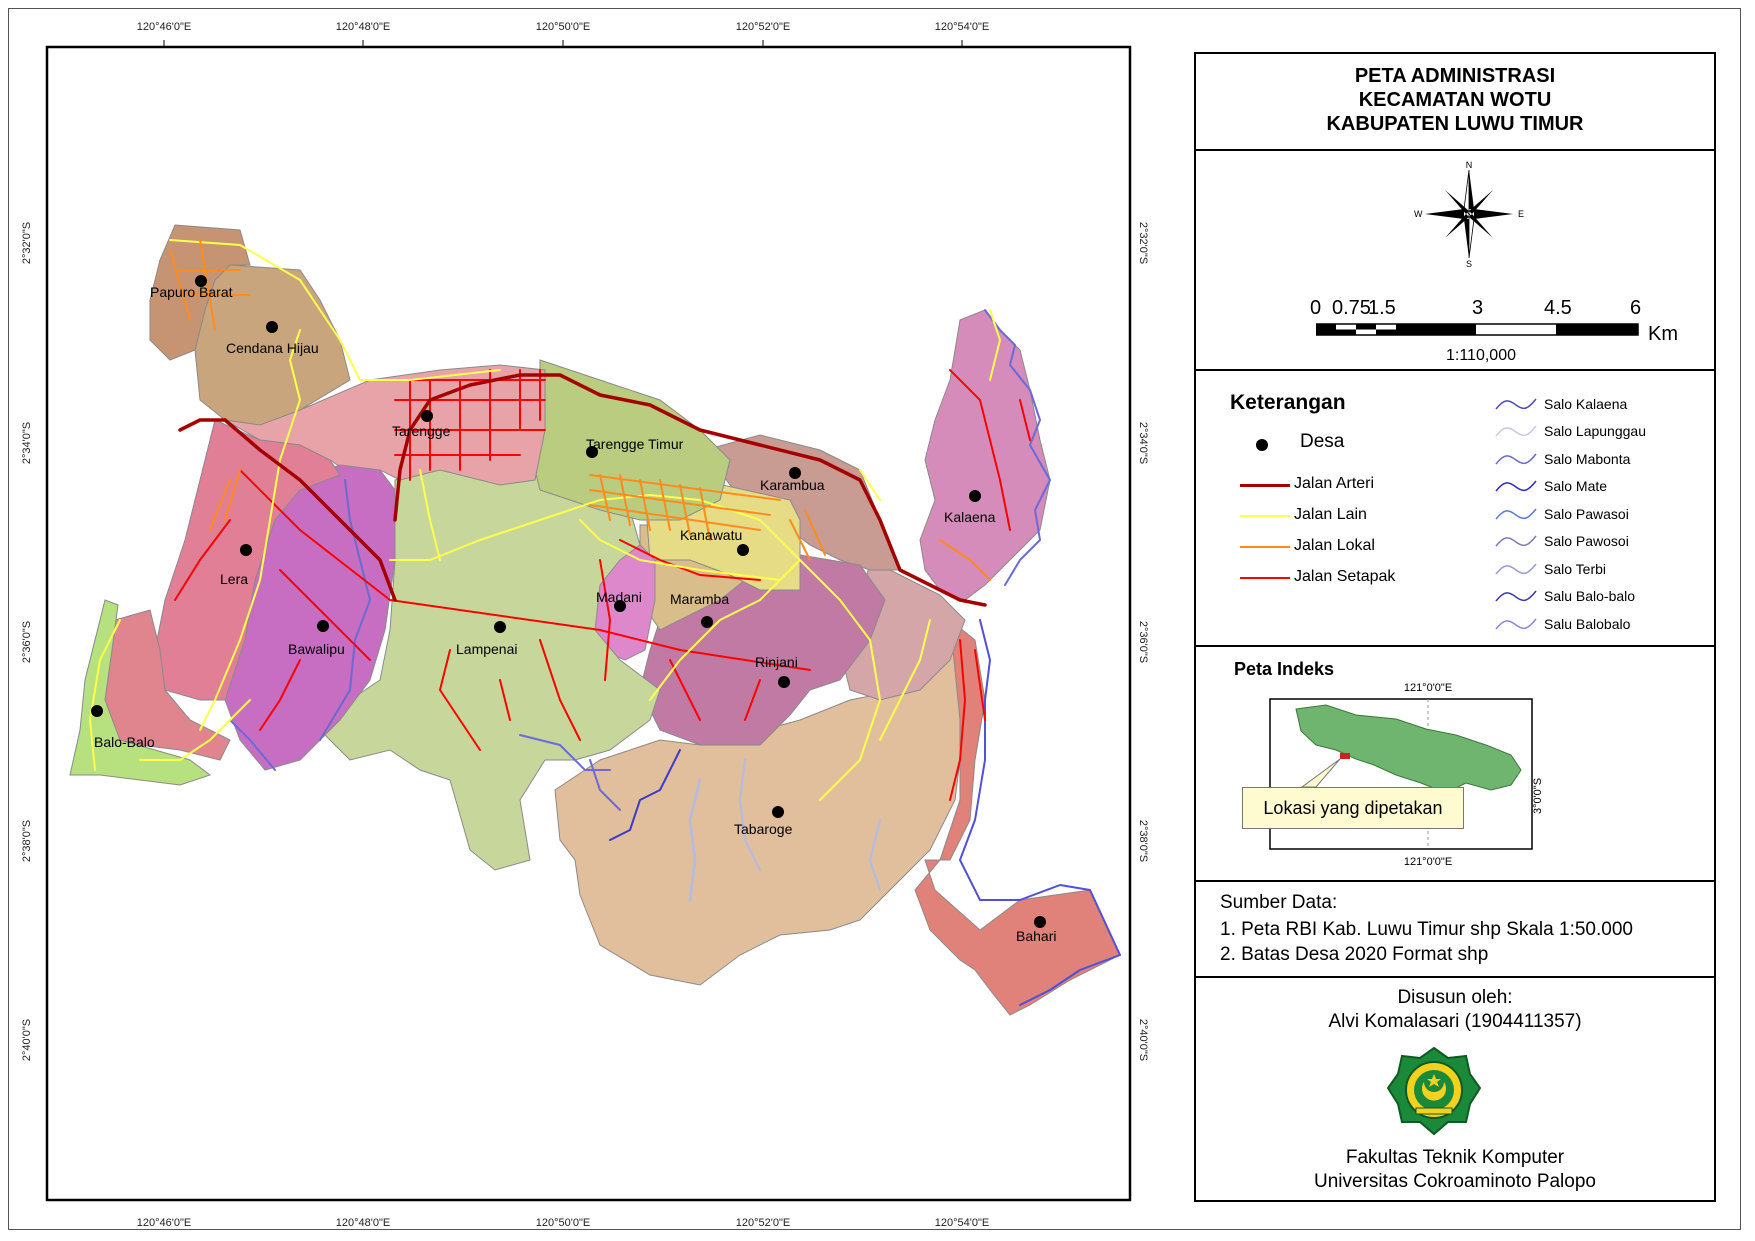 The width and height of the screenshot is (1755, 1241). Describe the element at coordinates (1595, 431) in the screenshot. I see `river-label: Salo Lapunggau` at that location.